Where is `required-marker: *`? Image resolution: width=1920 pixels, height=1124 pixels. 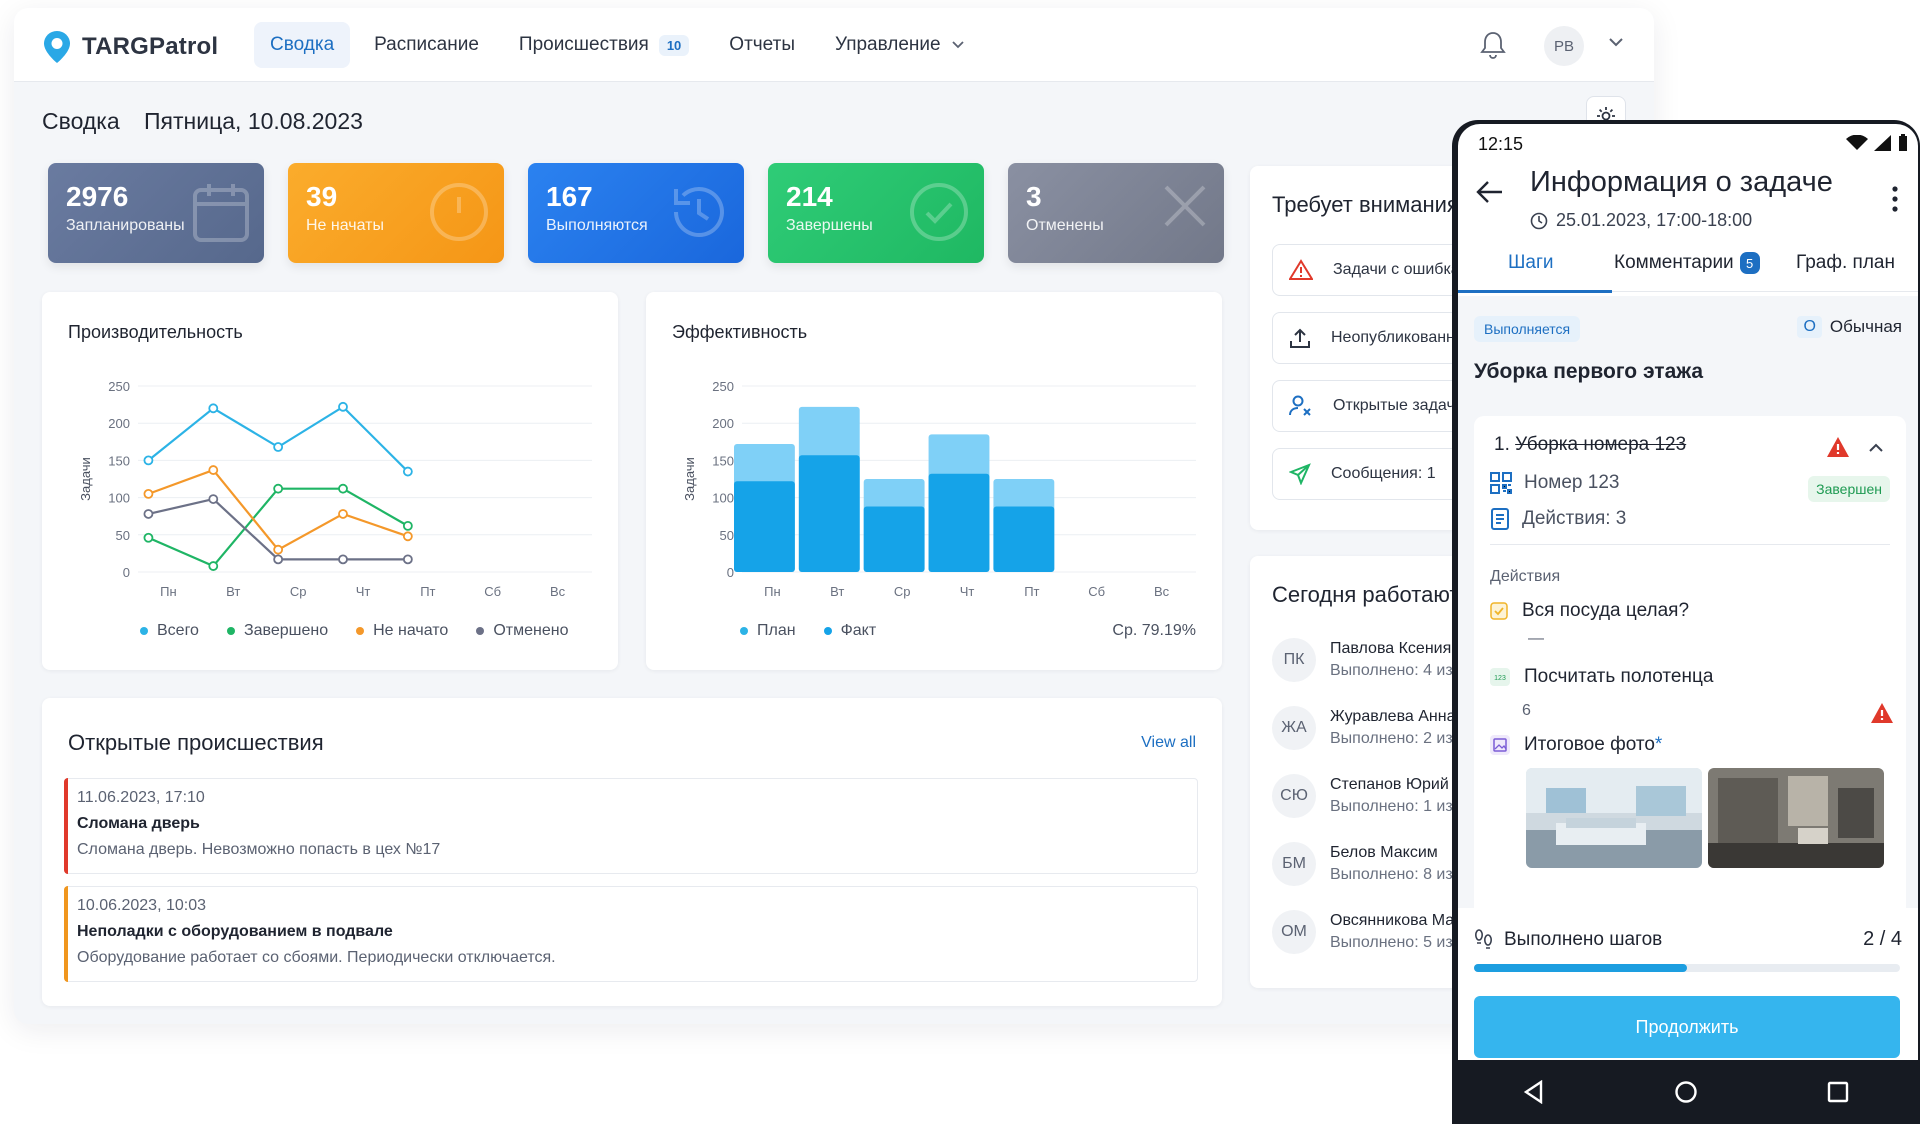
required-marker: * is located at coordinates (1658, 744).